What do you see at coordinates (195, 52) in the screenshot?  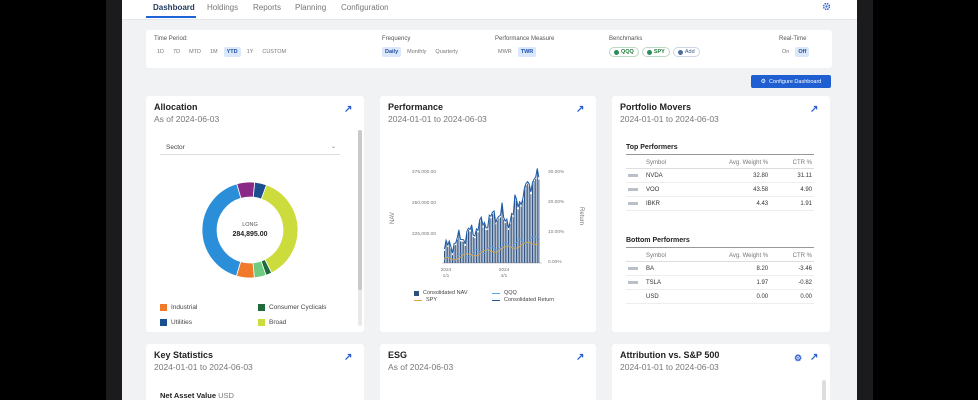 I see `time-option-mtd: MTD` at bounding box center [195, 52].